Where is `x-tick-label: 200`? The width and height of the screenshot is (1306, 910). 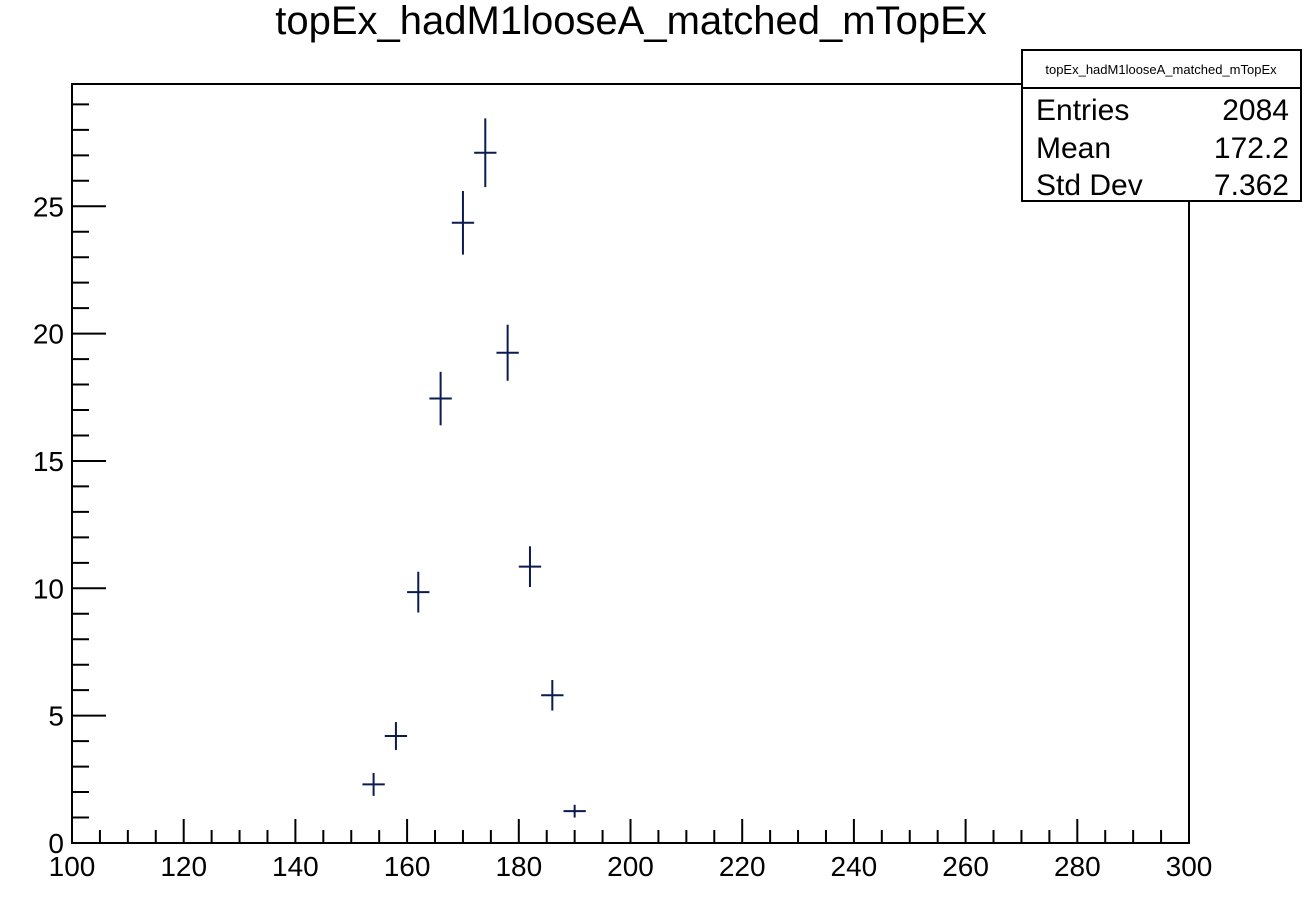
x-tick-label: 200 is located at coordinates (630, 866).